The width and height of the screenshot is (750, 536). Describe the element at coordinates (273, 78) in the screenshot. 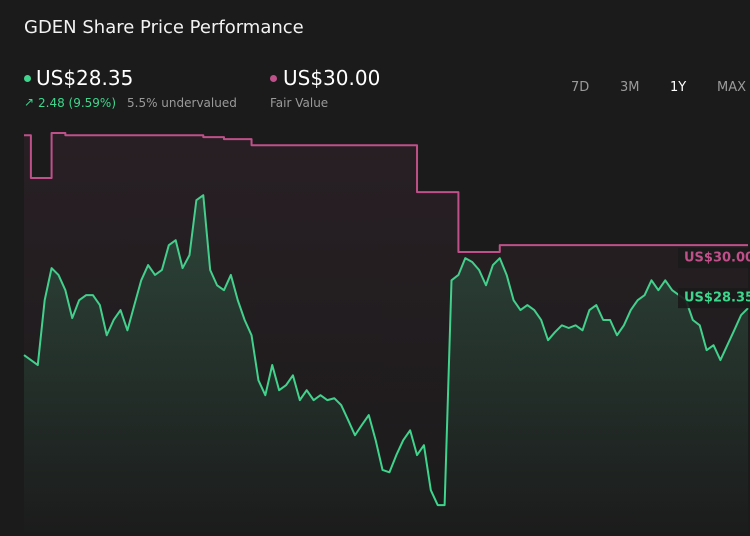

I see `fair-value-dot` at that location.